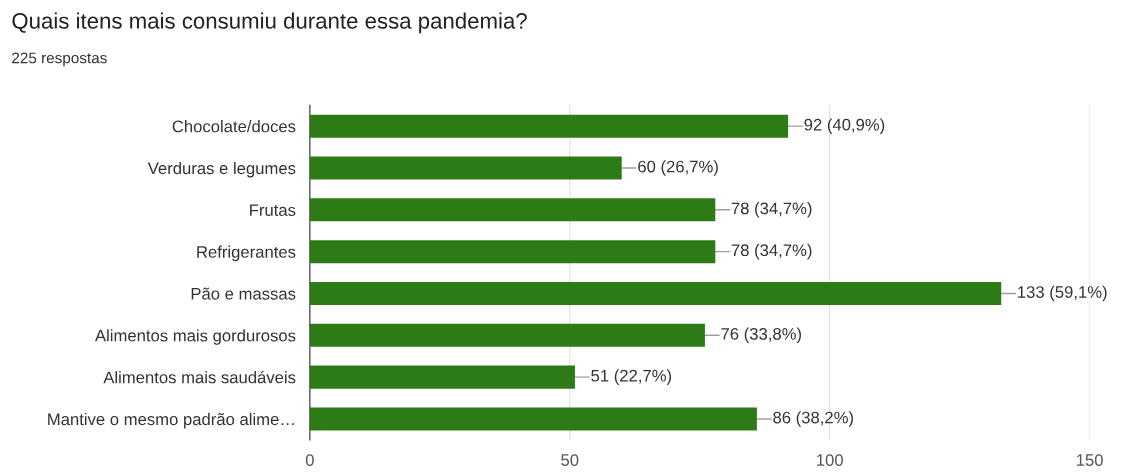  What do you see at coordinates (761, 335) in the screenshot?
I see `data-label: 76 (33,8%)` at bounding box center [761, 335].